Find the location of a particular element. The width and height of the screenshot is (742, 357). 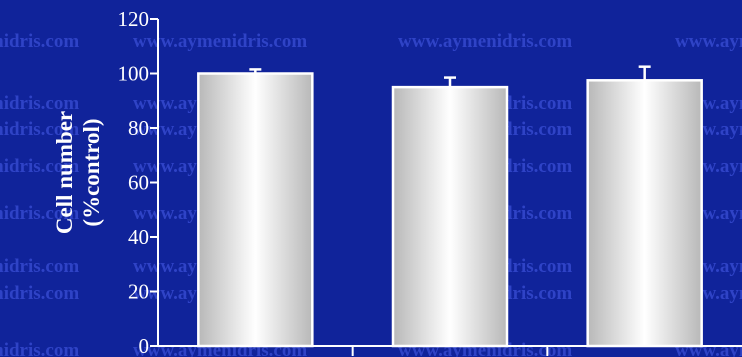

y-tick-label: 120 is located at coordinates (134, 19).